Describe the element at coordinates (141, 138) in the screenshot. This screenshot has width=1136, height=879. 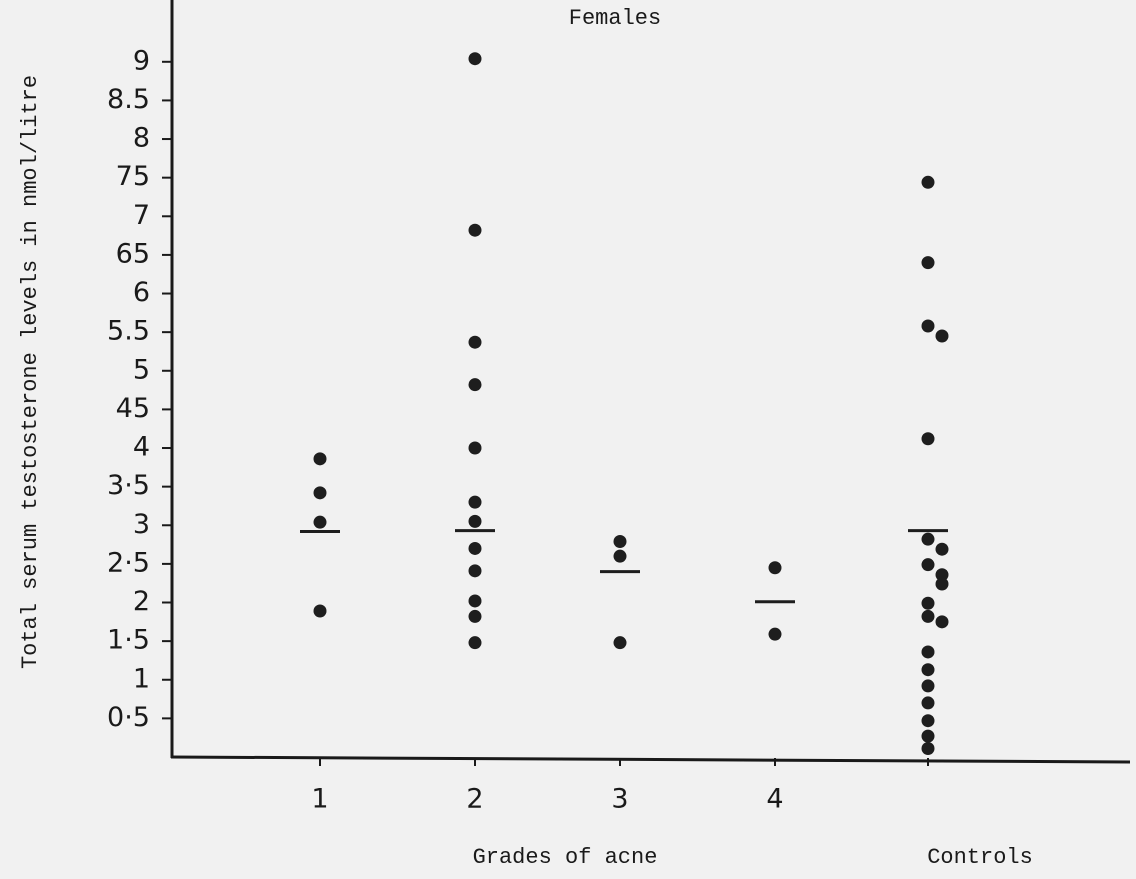
I see `y-tick-label: 8` at that location.